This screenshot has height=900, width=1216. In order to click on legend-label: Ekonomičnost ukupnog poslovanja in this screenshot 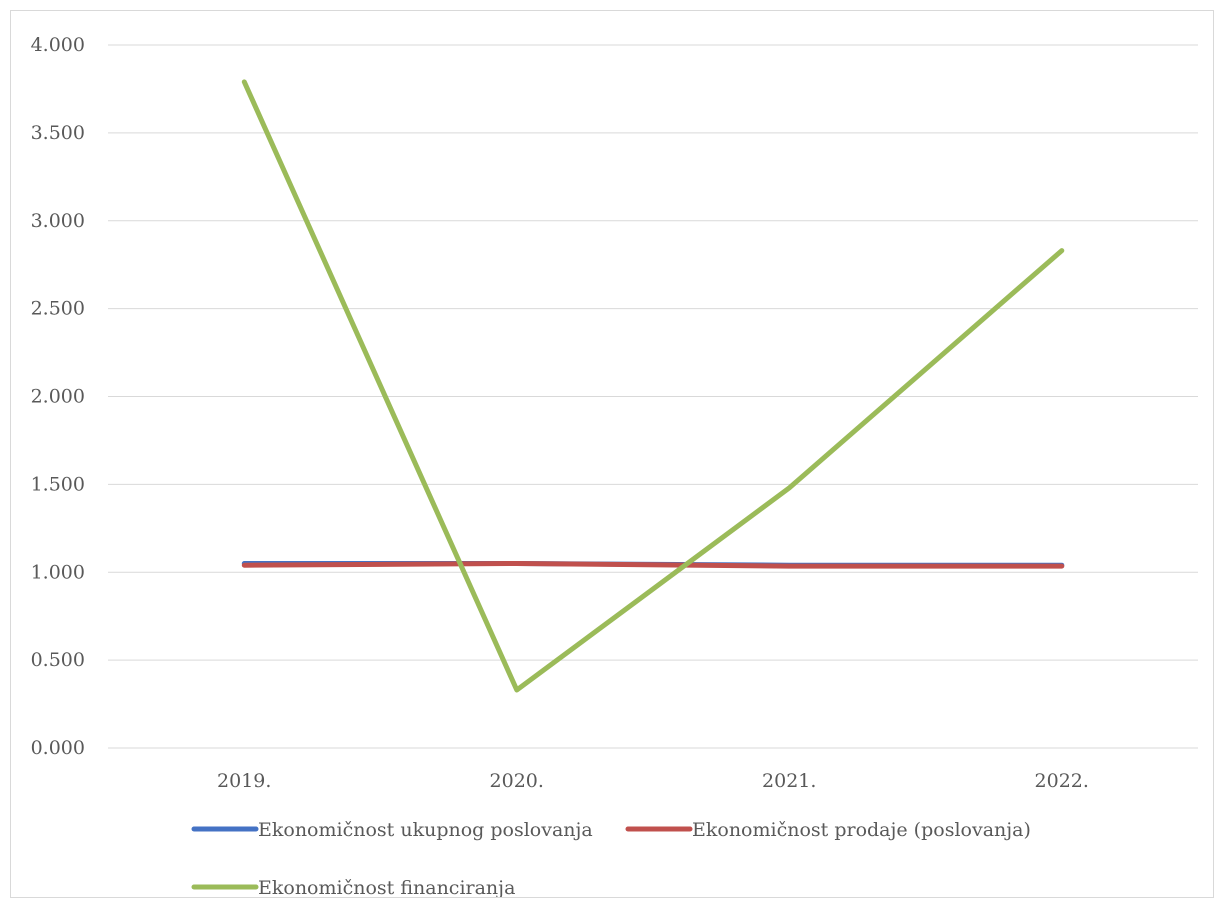, I will do `click(425, 830)`.